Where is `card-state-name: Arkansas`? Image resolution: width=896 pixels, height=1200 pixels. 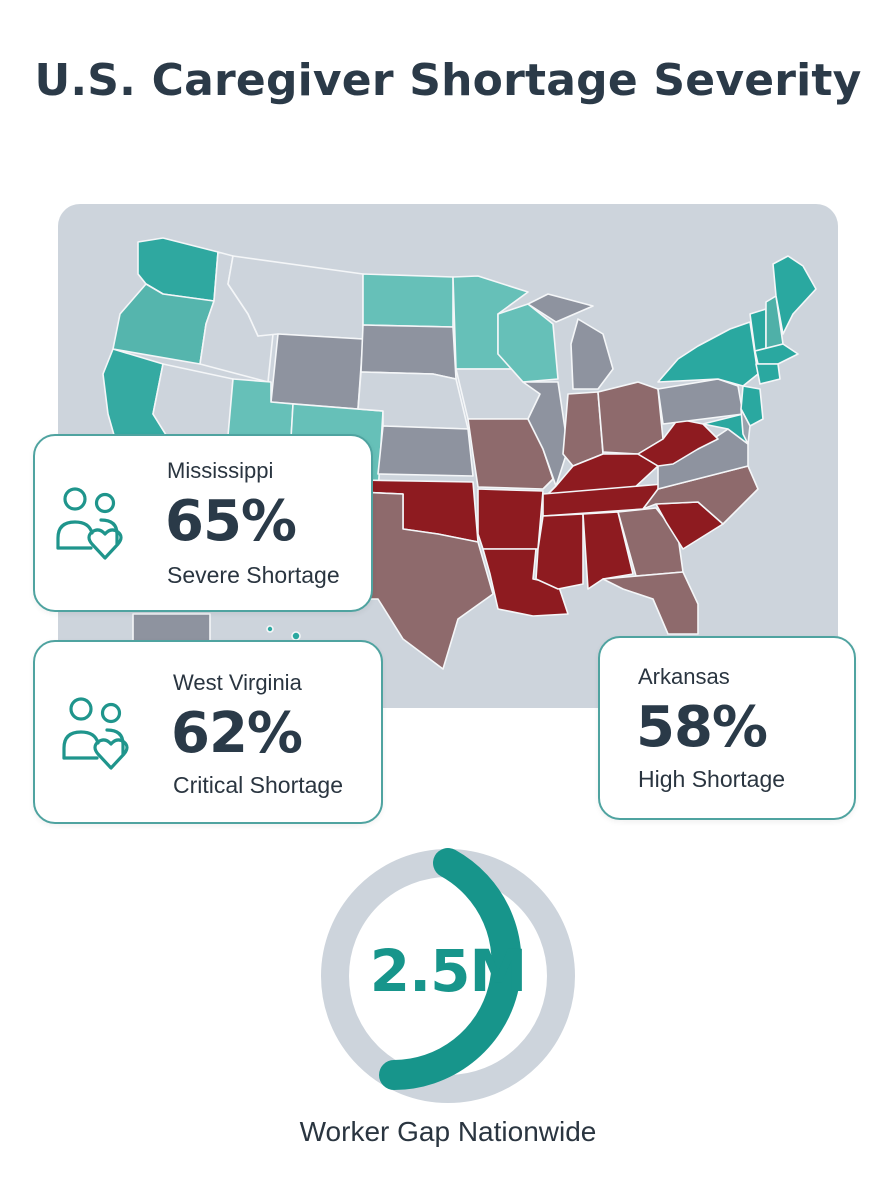
card-state-name: Arkansas is located at coordinates (684, 676).